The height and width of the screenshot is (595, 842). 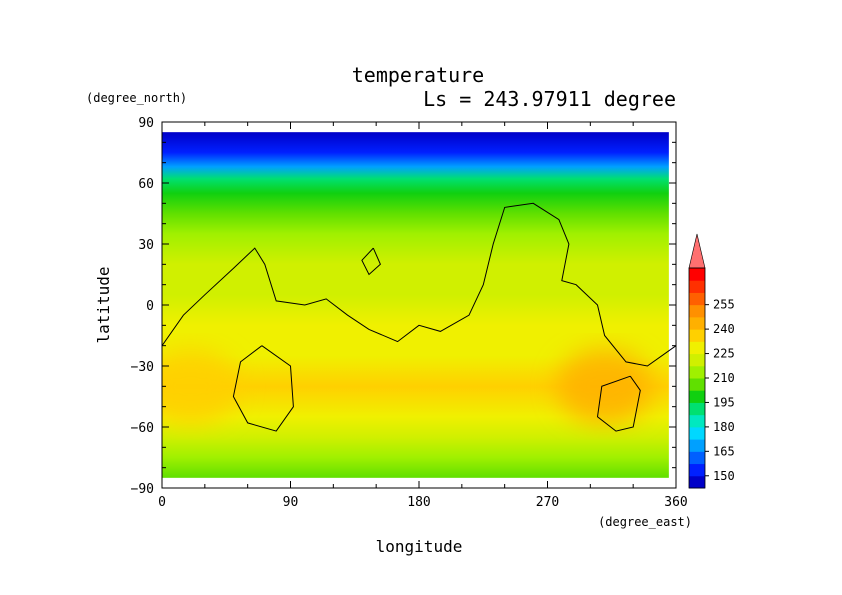 What do you see at coordinates (675, 502) in the screenshot?
I see `x-tick-label: 360` at bounding box center [675, 502].